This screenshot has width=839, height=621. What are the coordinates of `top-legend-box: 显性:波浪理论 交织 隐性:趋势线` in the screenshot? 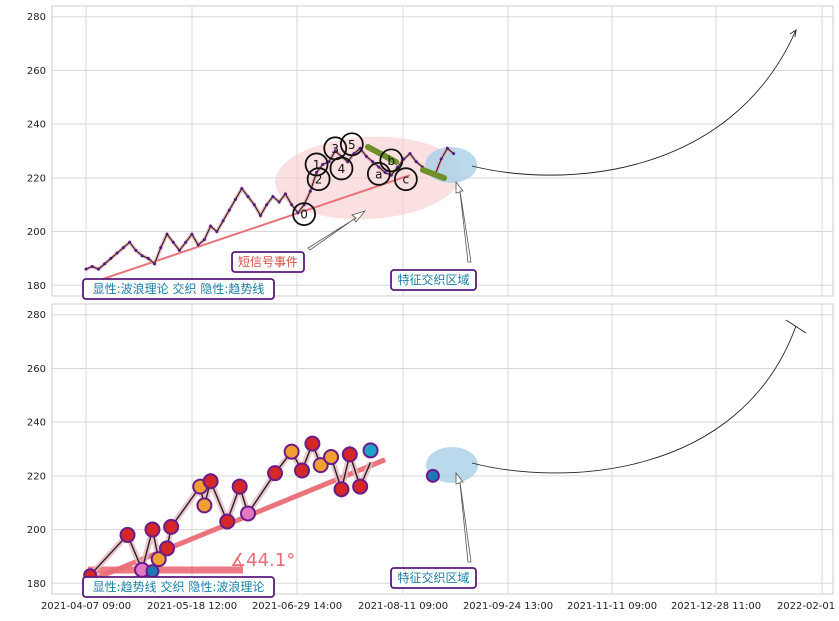 It's located at (178, 289).